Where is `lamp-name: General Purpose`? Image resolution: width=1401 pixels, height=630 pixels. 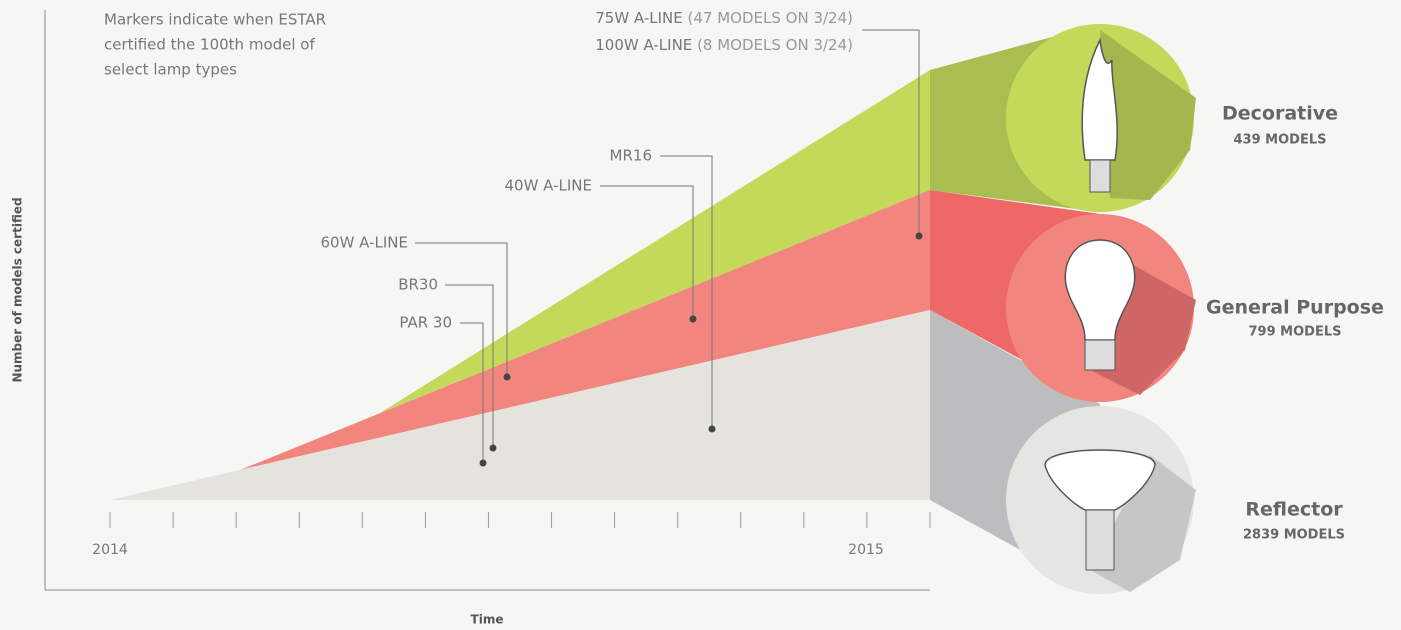 lamp-name: General Purpose is located at coordinates (1295, 308).